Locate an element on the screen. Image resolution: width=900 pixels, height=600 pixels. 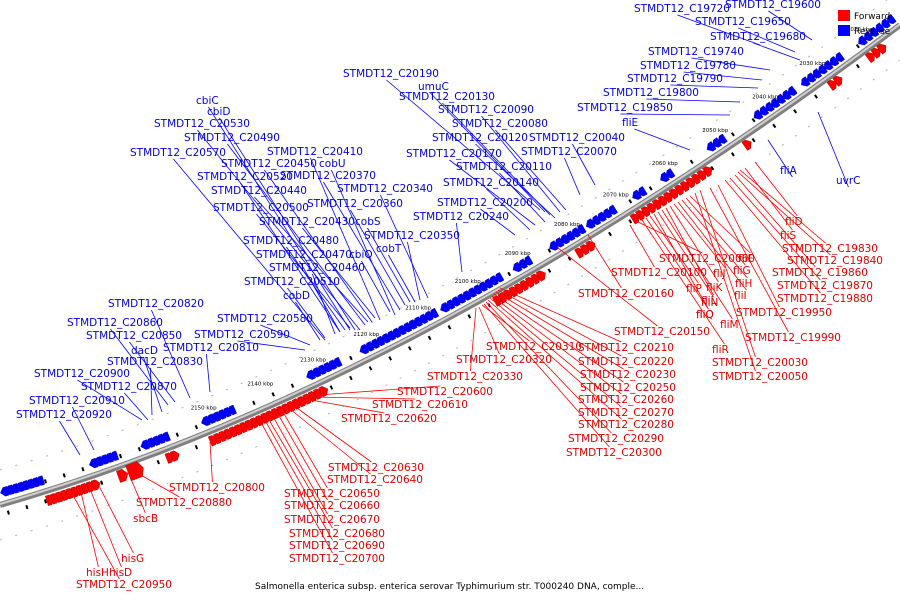
gene-label: STMDT12_C20870 is located at coordinates (129, 387).